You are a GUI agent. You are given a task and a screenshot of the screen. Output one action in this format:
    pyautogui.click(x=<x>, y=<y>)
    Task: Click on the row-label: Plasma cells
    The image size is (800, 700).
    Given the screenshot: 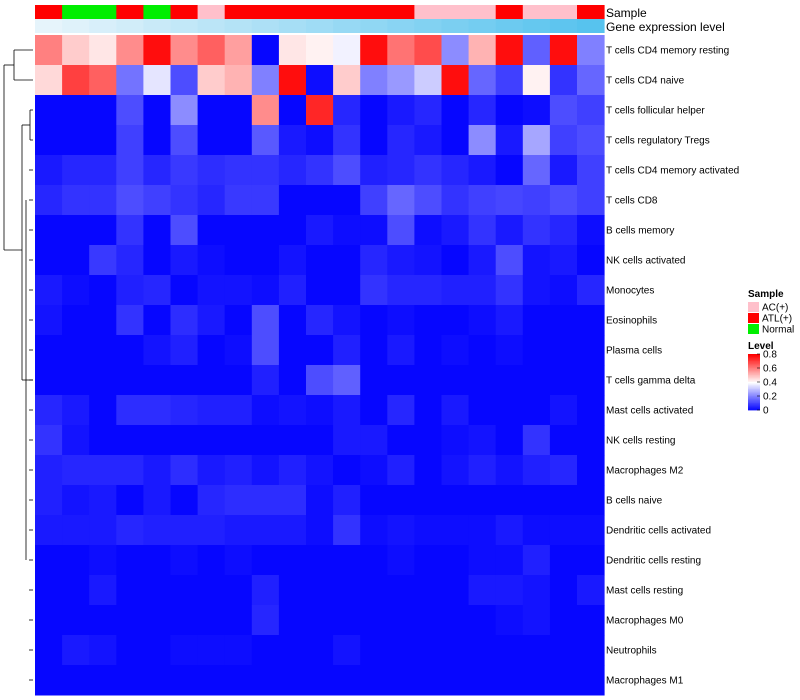 What is the action you would take?
    pyautogui.click(x=634, y=351)
    